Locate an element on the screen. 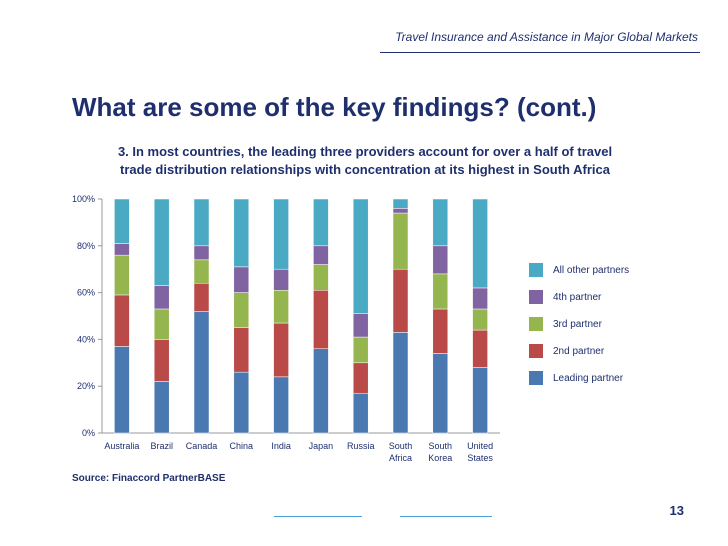 Image resolution: width=728 pixels, height=546 pixels. header-rule is located at coordinates (540, 52).